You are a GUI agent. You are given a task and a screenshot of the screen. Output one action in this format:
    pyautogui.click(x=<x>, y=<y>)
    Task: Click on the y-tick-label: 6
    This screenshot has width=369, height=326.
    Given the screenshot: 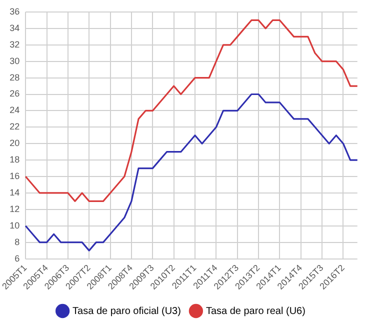 What is the action you would take?
    pyautogui.click(x=17, y=258)
    